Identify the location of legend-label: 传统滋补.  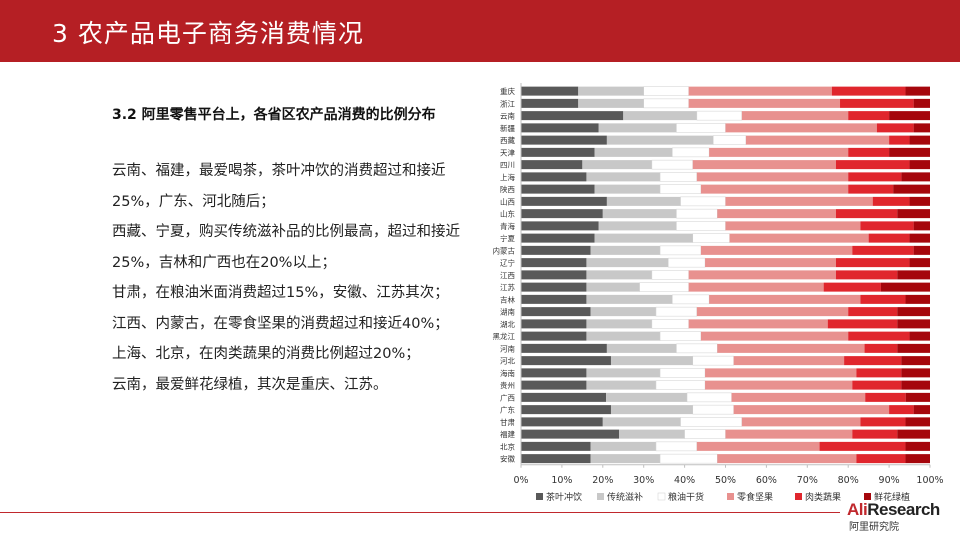
(625, 497).